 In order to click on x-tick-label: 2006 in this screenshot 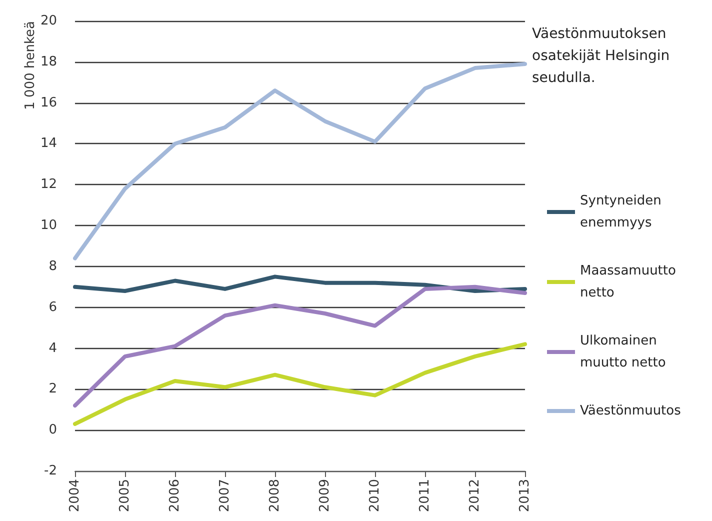, I will do `click(175, 495)`.